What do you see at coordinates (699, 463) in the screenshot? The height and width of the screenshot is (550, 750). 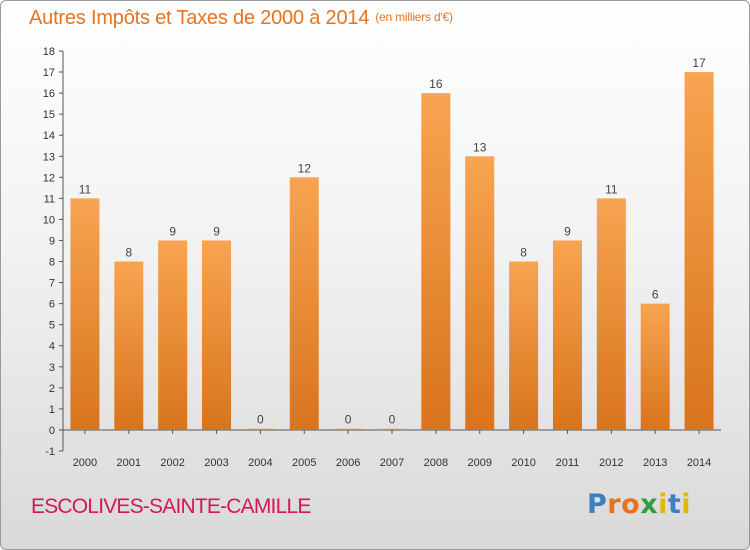 I see `x-tick-label: 2014` at bounding box center [699, 463].